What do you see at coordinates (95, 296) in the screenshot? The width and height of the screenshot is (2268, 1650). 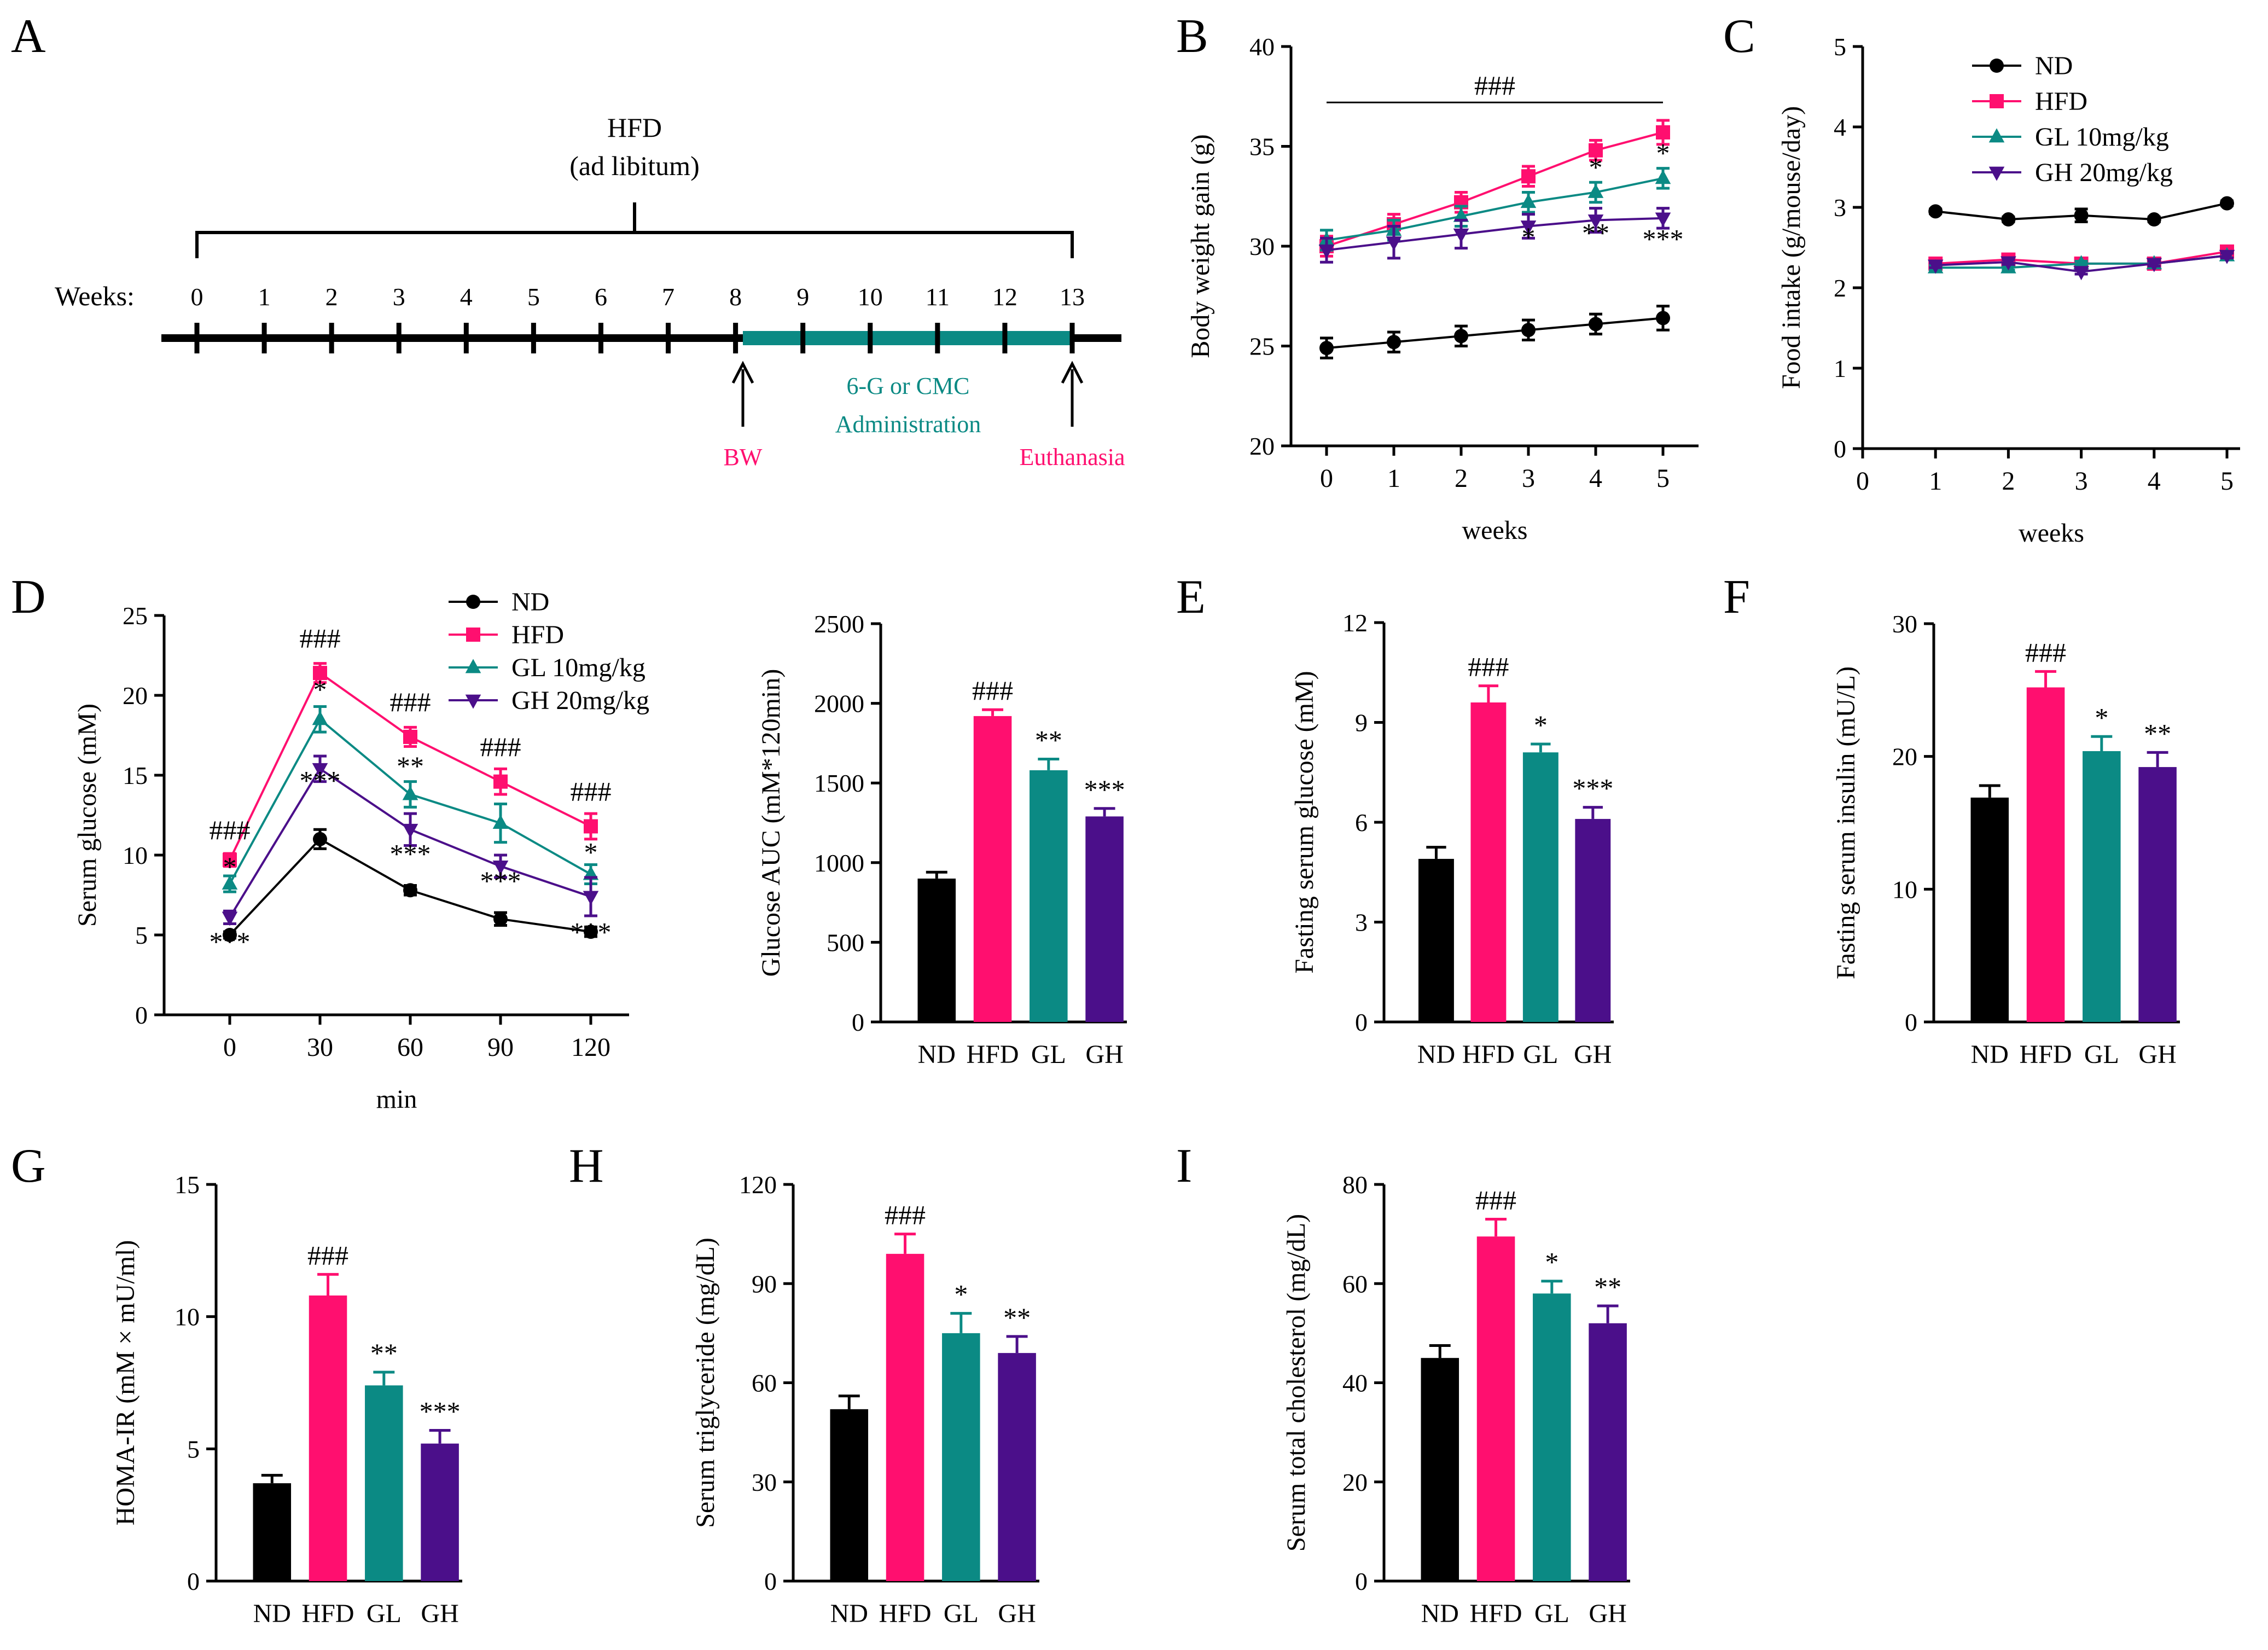 I see `weeks-label: Weeks:` at bounding box center [95, 296].